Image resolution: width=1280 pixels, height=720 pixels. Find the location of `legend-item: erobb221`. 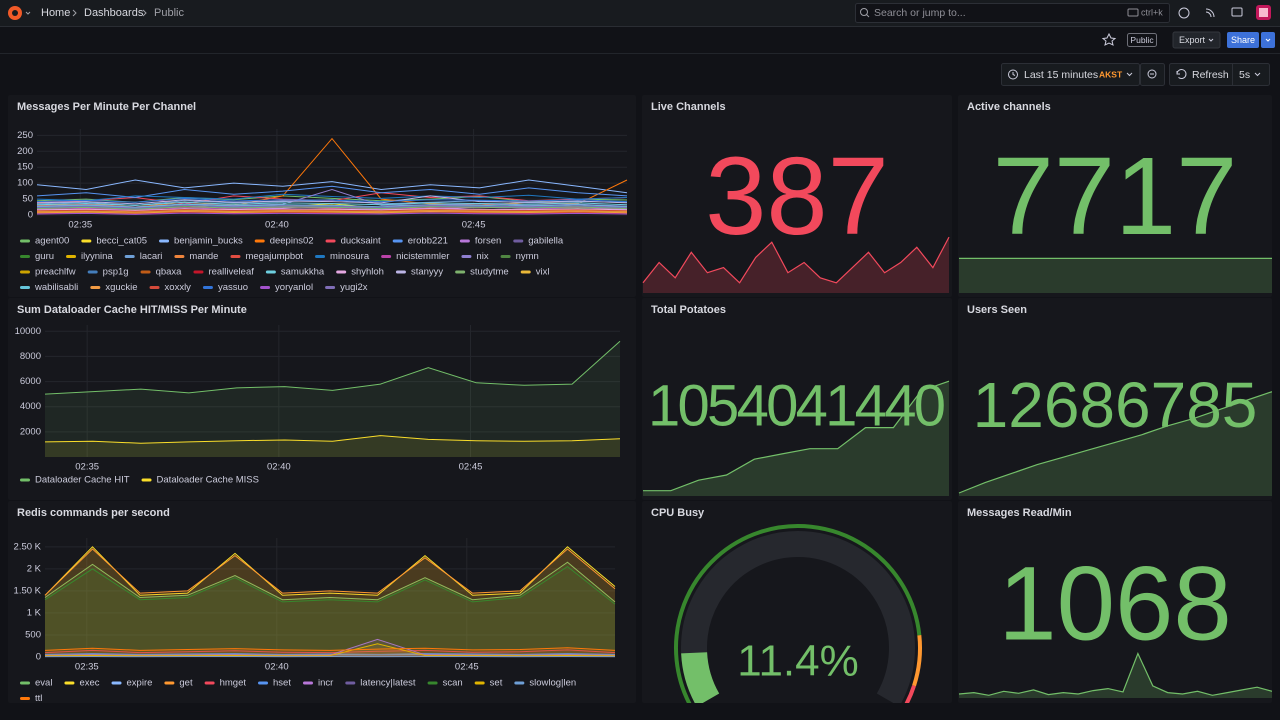

legend-item: erobb221 is located at coordinates (420, 241).